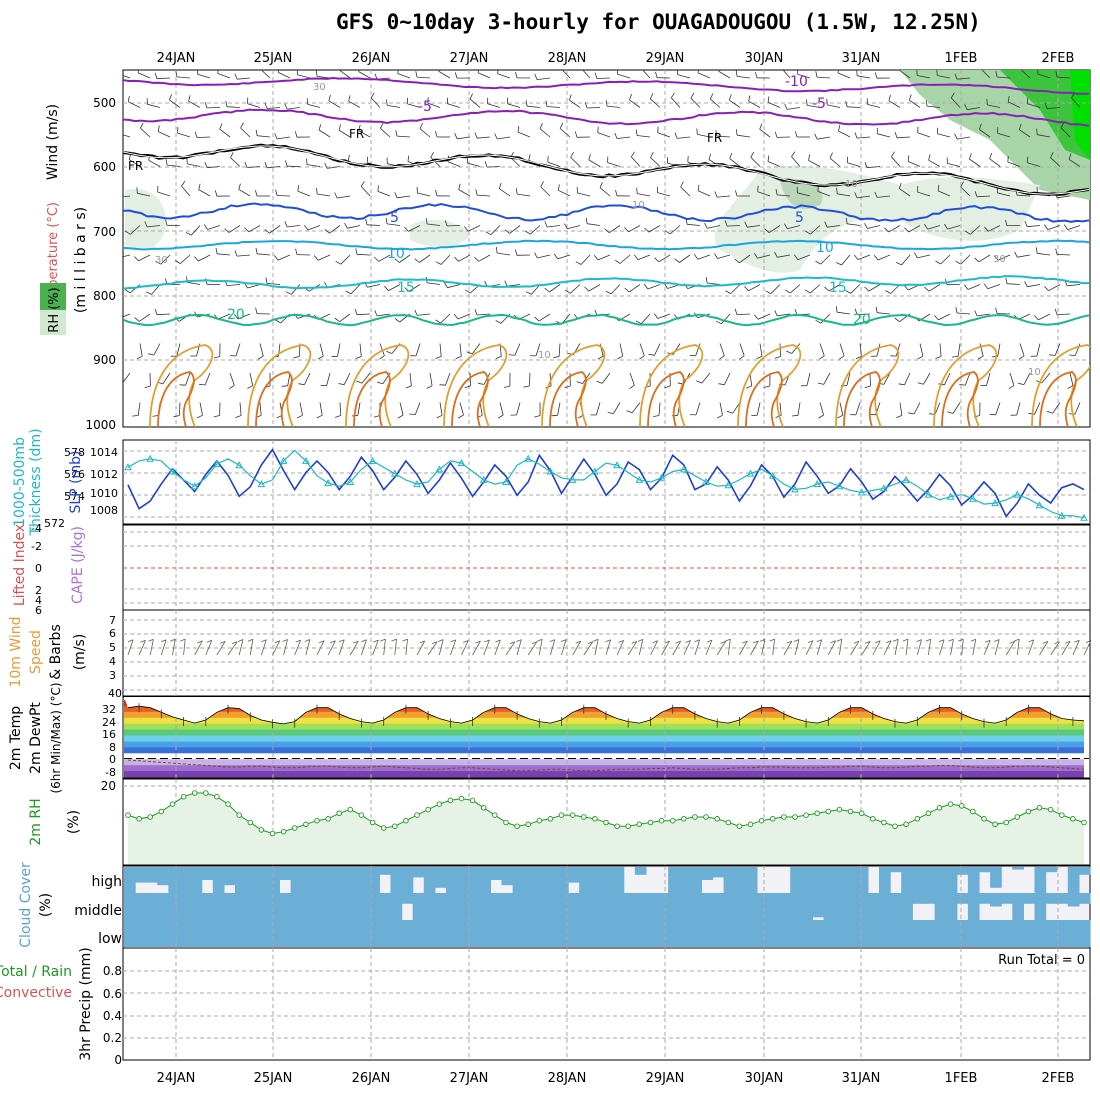  Describe the element at coordinates (16, 651) in the screenshot. I see `ylabel-wind10-1: 10m Wind` at that location.